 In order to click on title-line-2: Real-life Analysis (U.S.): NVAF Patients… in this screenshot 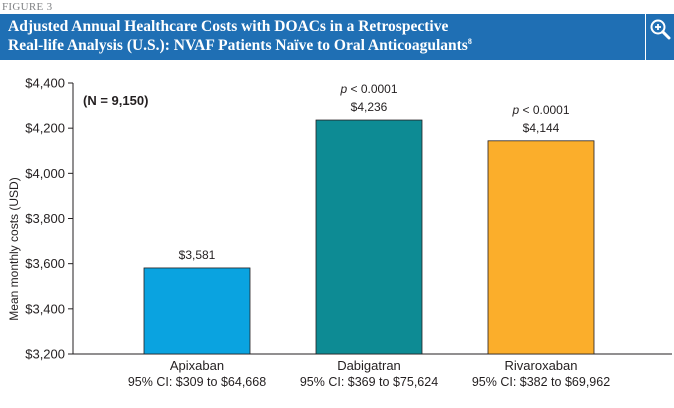, I will do `click(238, 45)`.